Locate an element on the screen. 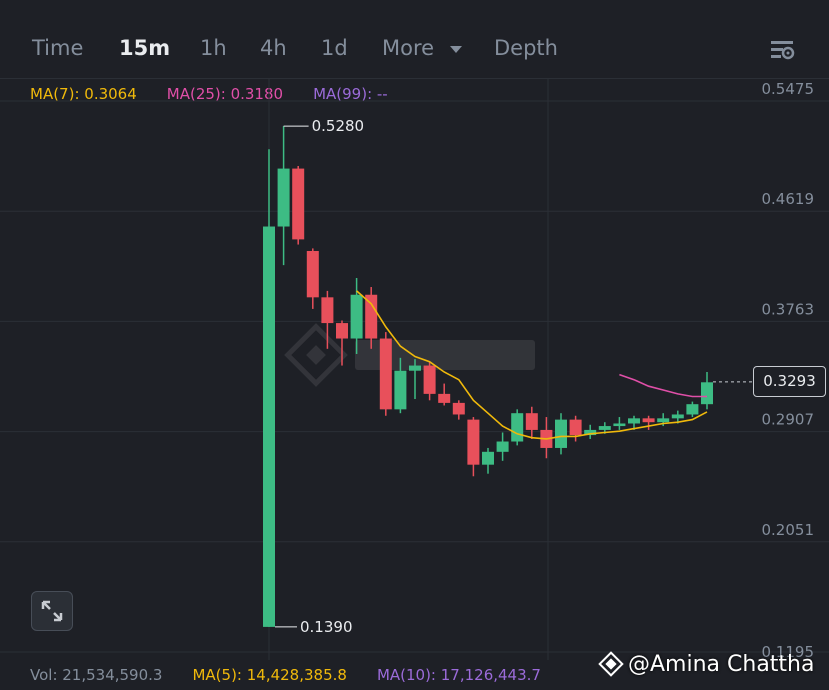 The image size is (829, 690). expand-icon is located at coordinates (52, 611).